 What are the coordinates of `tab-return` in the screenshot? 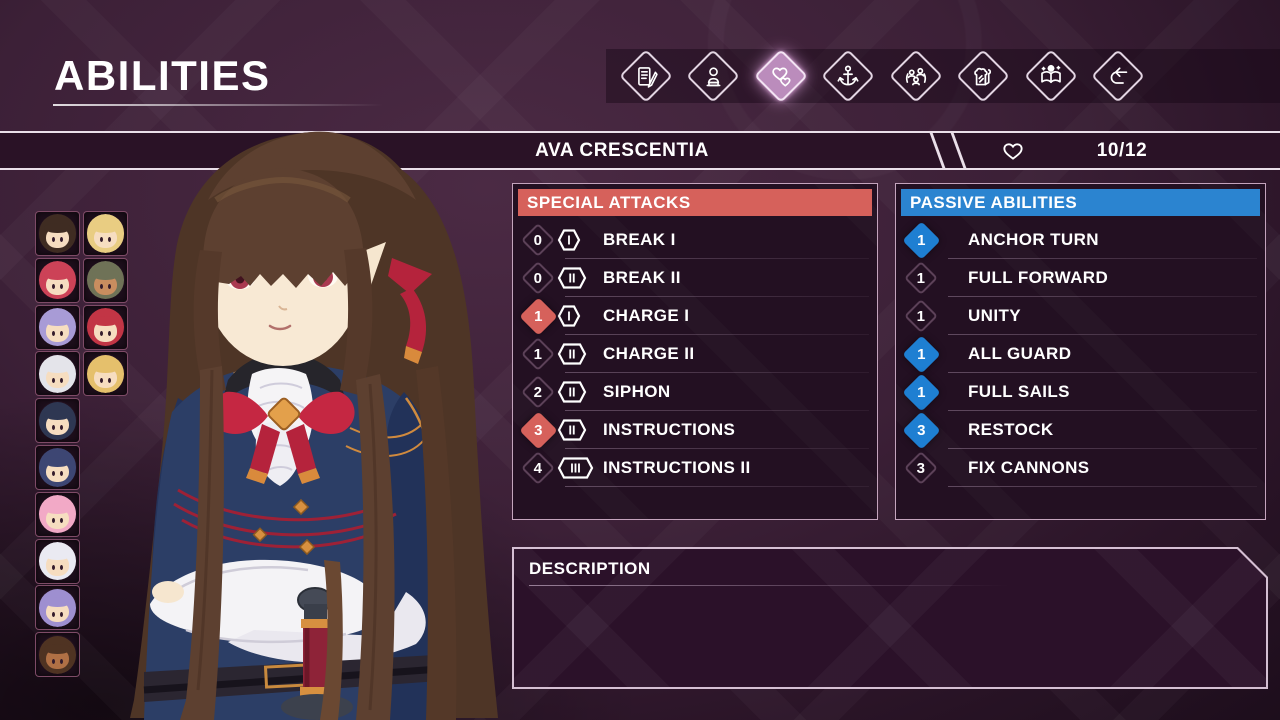 It's located at (1119, 76).